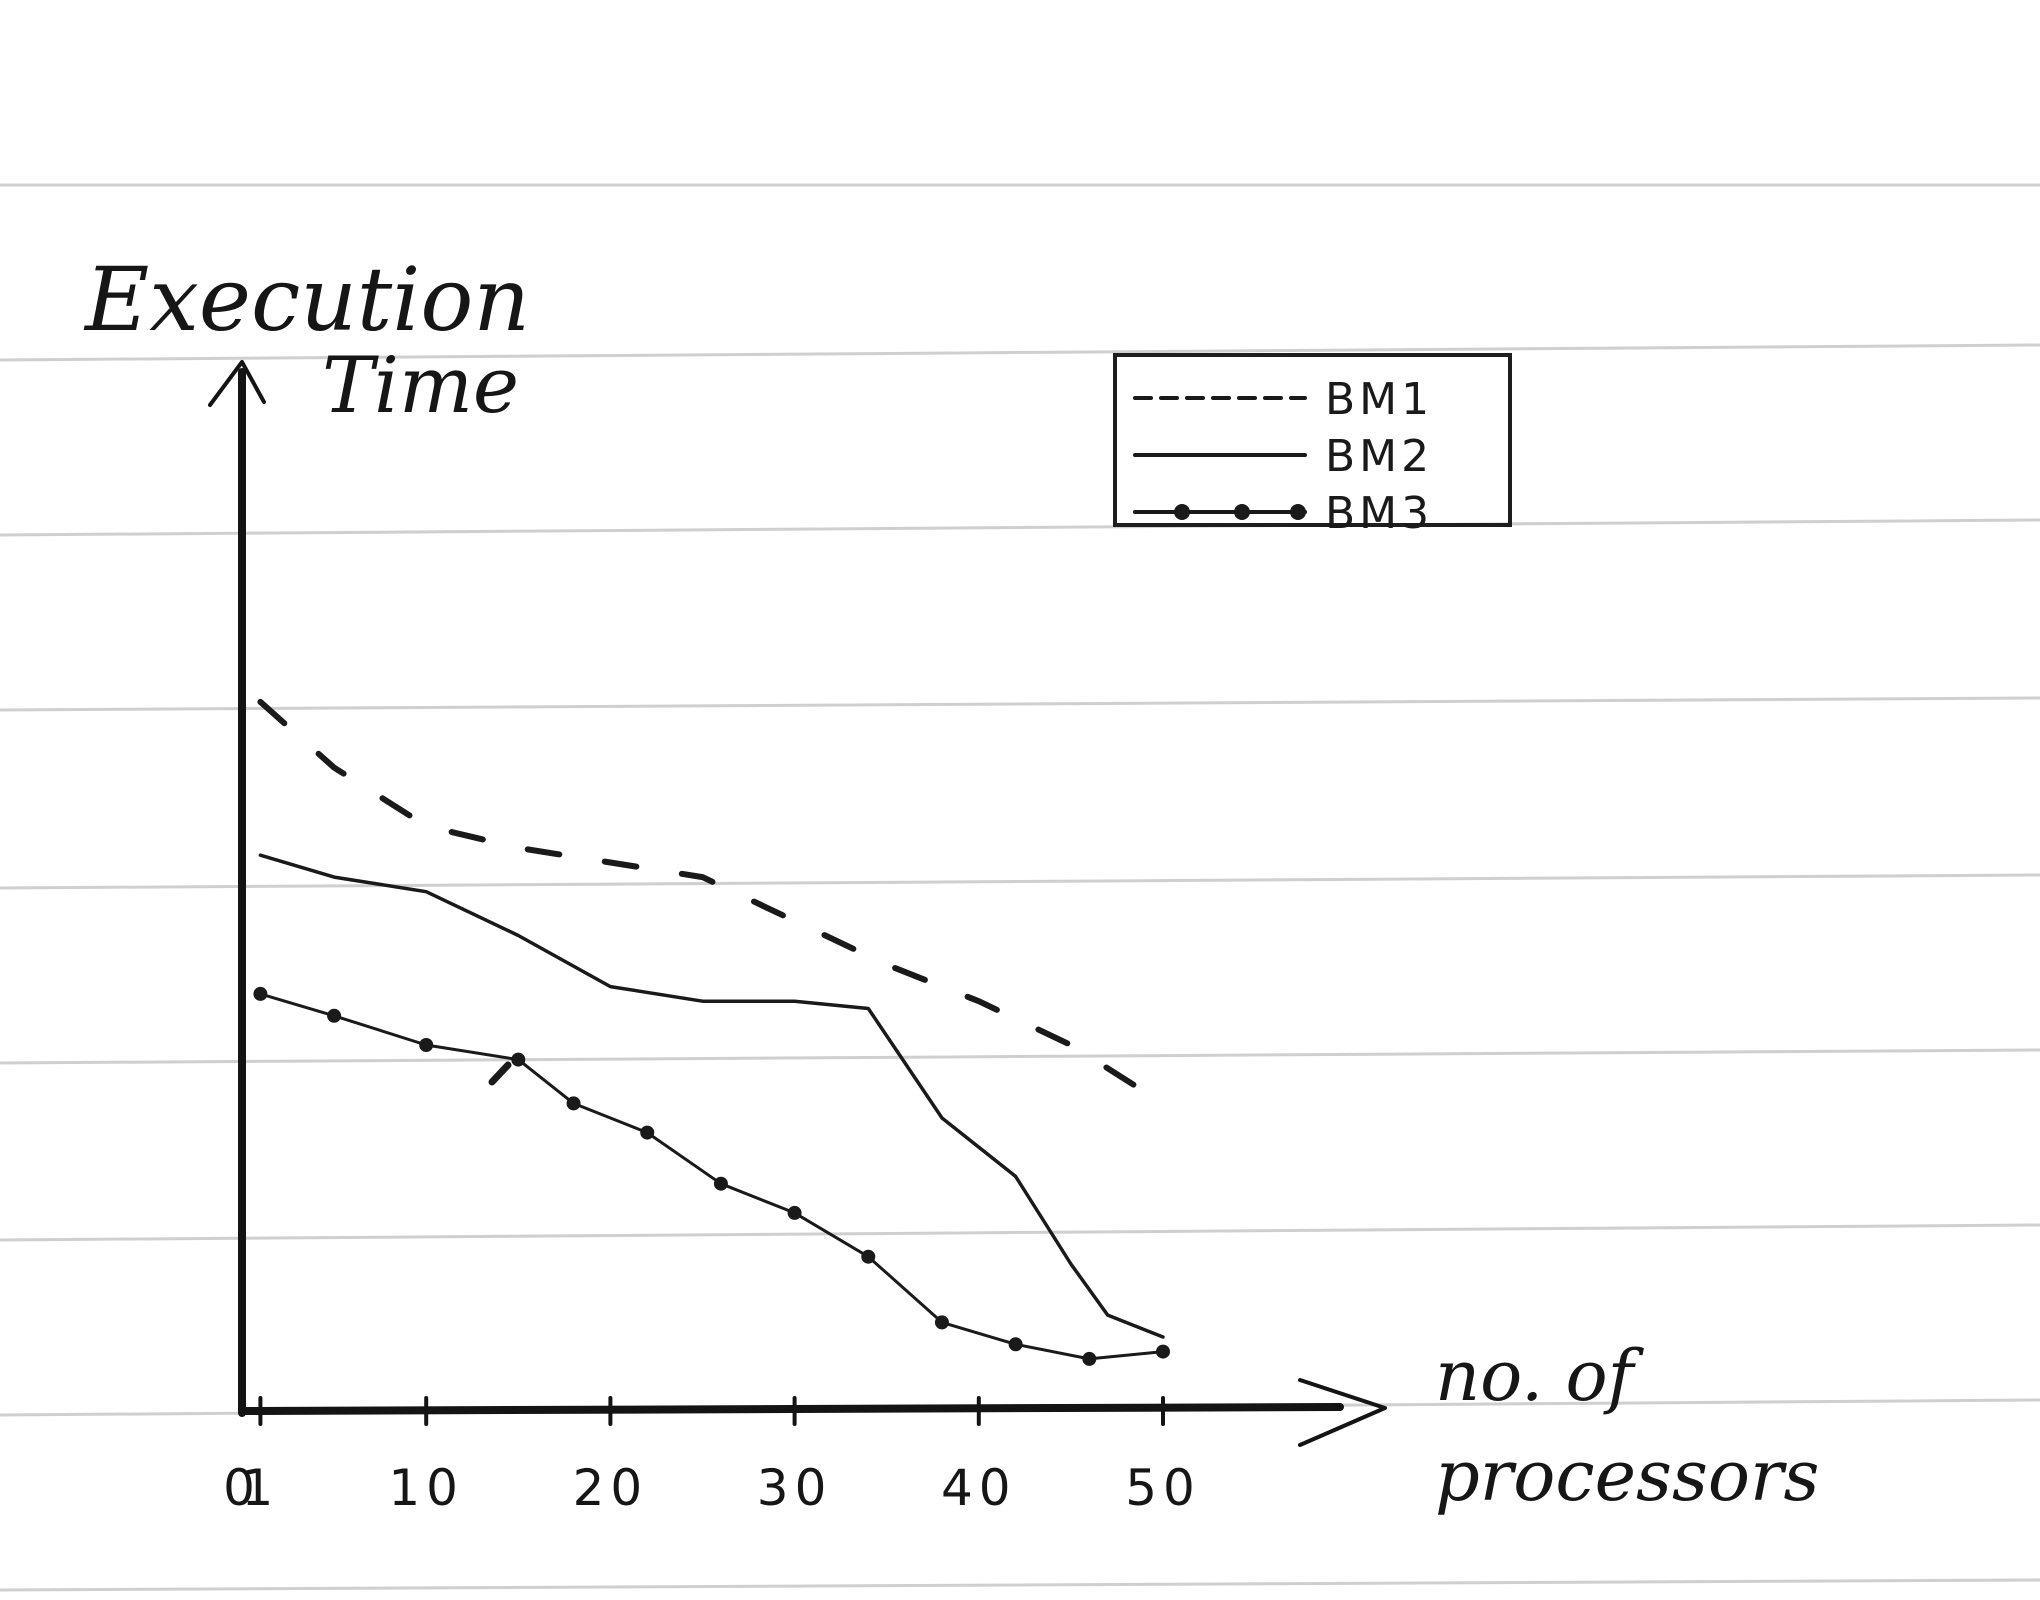 Image resolution: width=2040 pixels, height=1600 pixels. What do you see at coordinates (237, 383) in the screenshot?
I see `y-axis-arrowhead` at bounding box center [237, 383].